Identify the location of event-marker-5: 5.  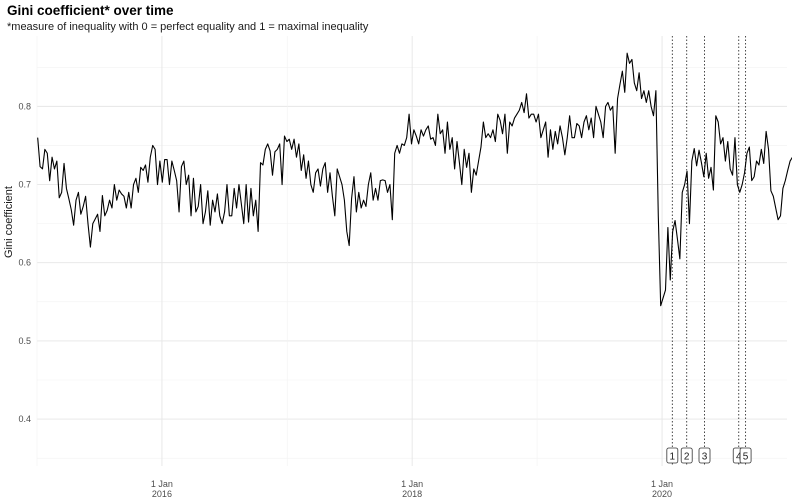
(745, 455).